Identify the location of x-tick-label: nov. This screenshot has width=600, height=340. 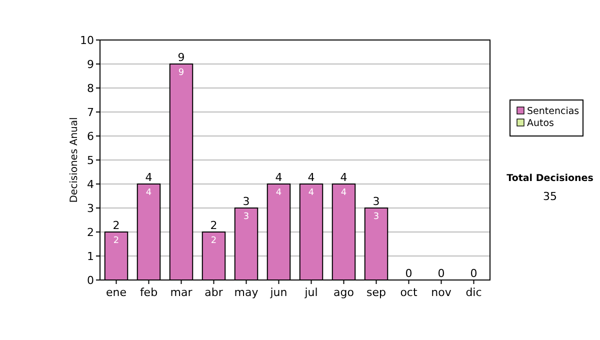
(441, 292).